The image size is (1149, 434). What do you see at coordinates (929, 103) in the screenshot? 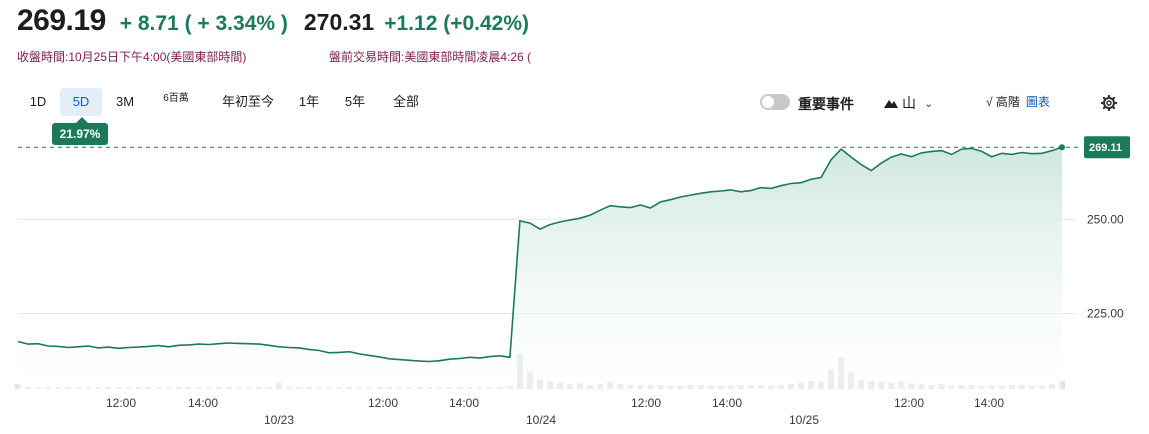
I see `chevron-down-icon: ⌄` at bounding box center [929, 103].